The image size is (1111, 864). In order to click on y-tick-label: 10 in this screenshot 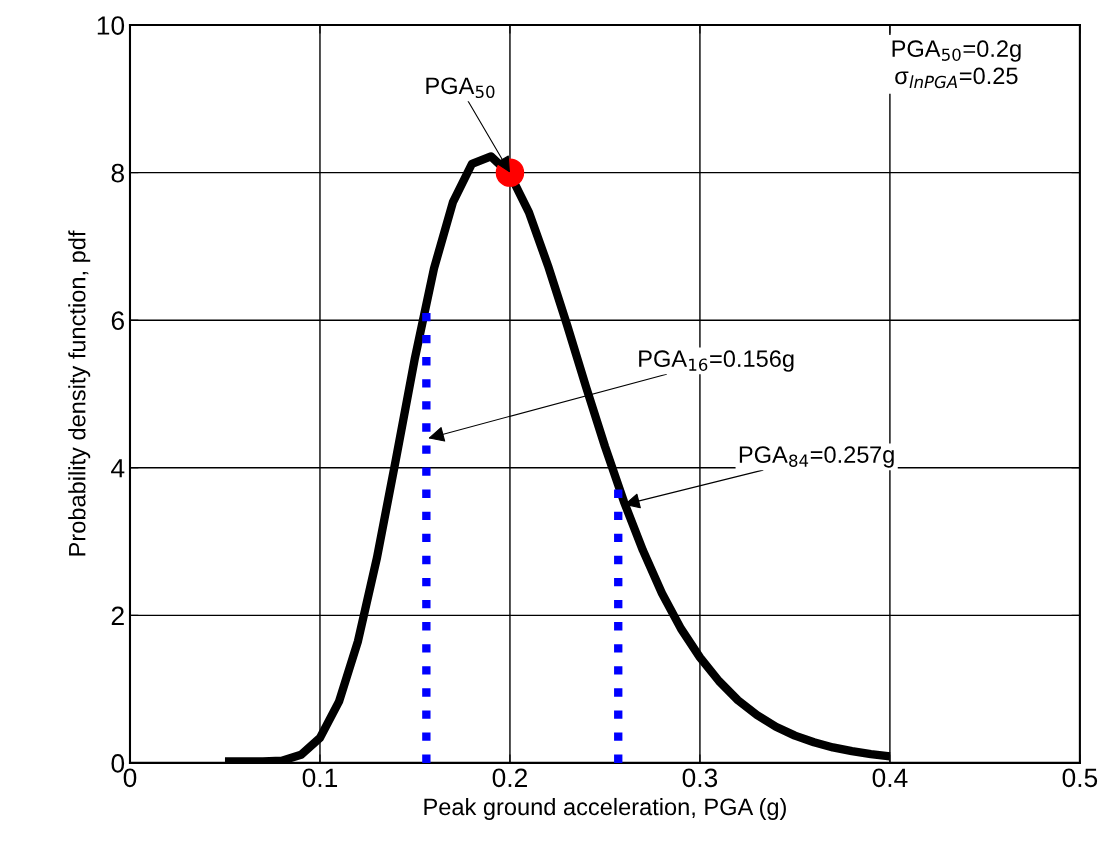, I will do `click(111, 25)`.